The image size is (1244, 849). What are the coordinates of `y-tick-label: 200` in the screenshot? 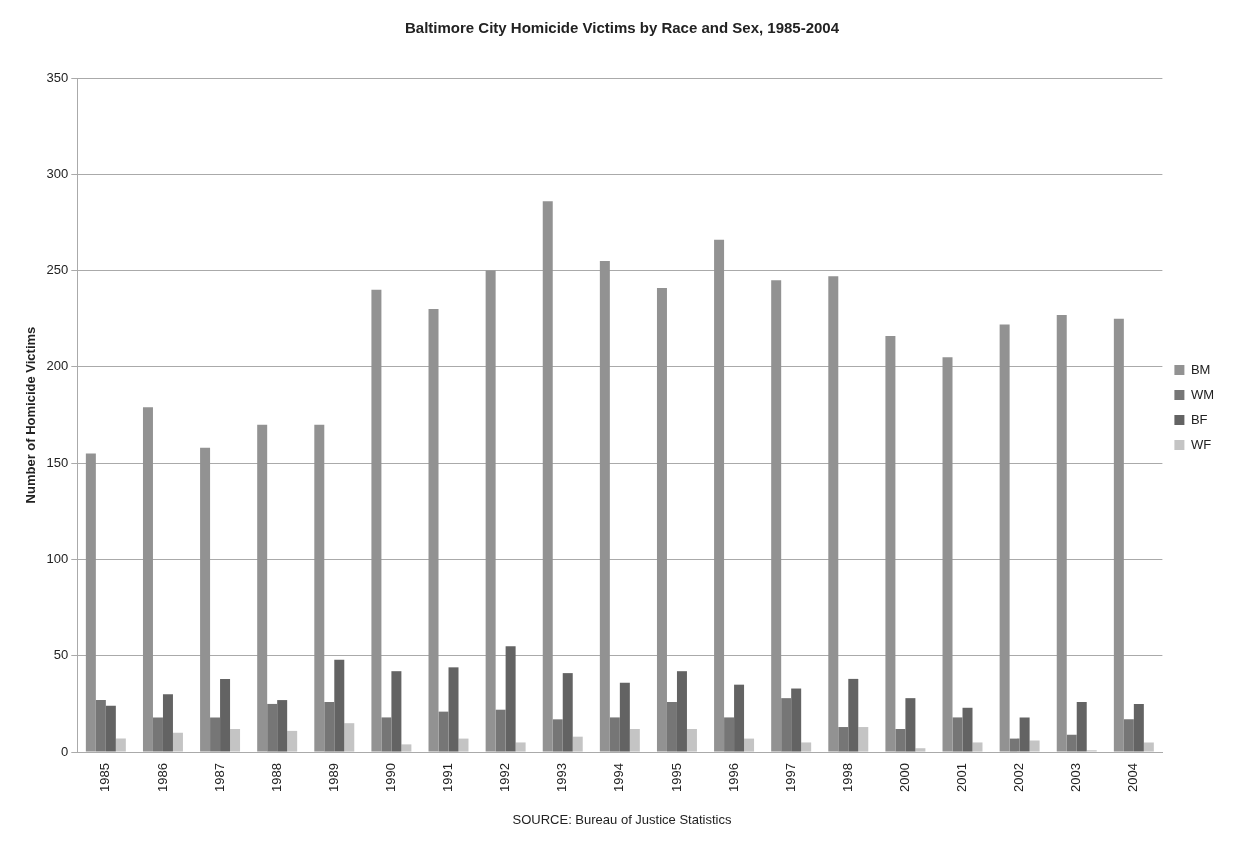 It's located at (57, 366).